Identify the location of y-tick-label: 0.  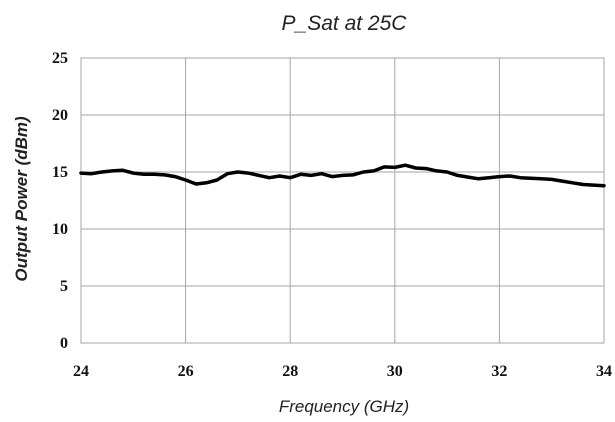
(64, 343).